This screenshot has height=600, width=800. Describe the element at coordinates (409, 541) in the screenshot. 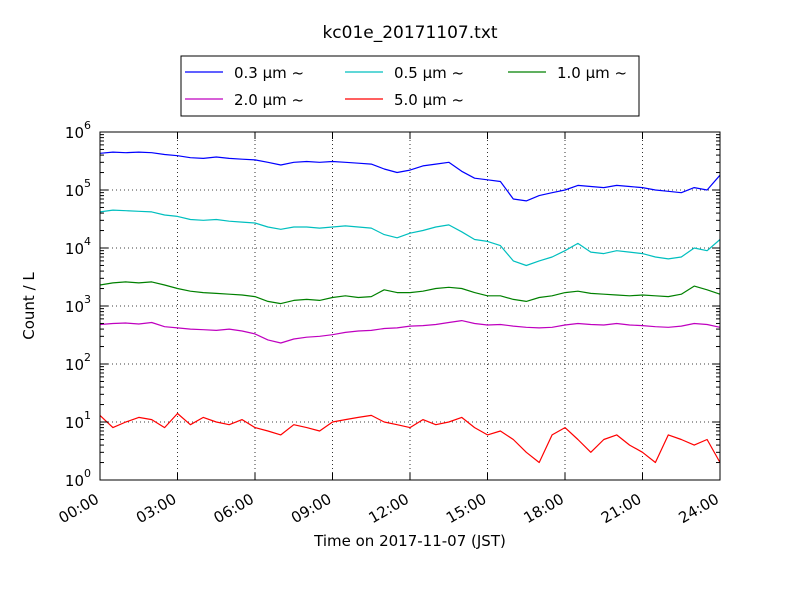

I see `x-axis-label: Time on 2017-11-07 (JST)` at that location.